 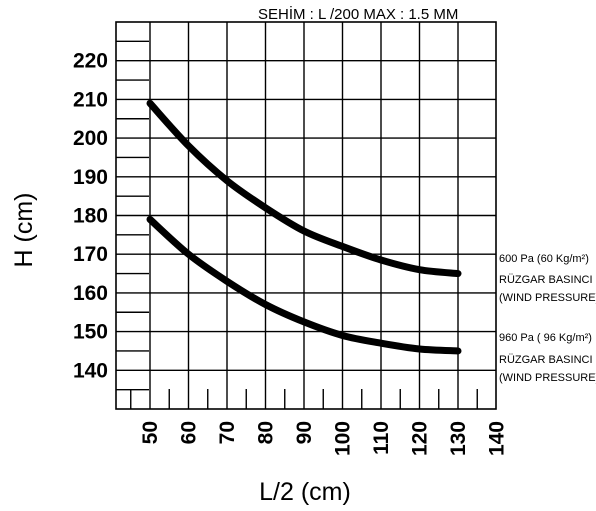 I want to click on y-axis-title: H (cm), so click(x=24, y=230).